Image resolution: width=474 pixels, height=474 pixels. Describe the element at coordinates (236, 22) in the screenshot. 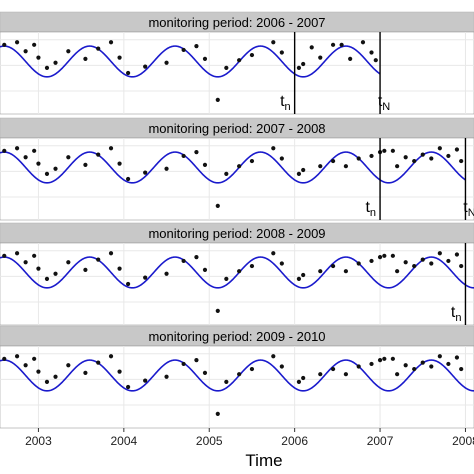

I see `panel-title: monitoring period: 2006 - 2007` at that location.